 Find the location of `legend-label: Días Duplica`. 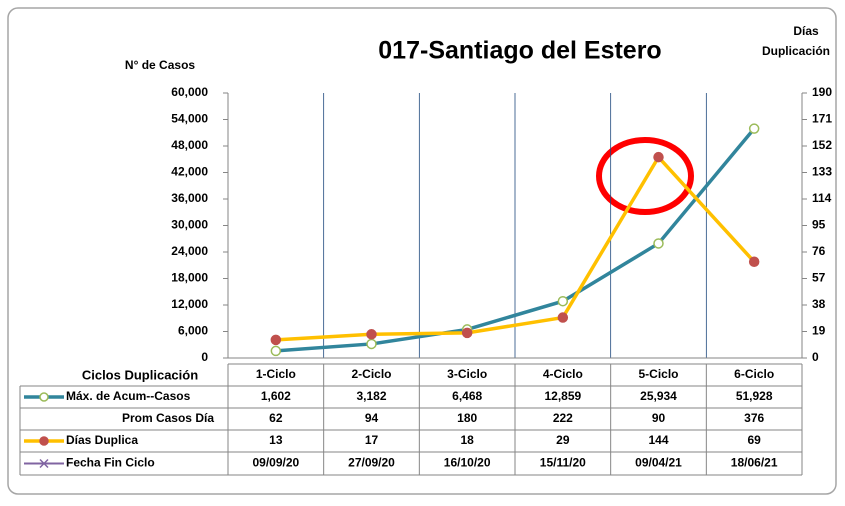

legend-label: Días Duplica is located at coordinates (102, 440).